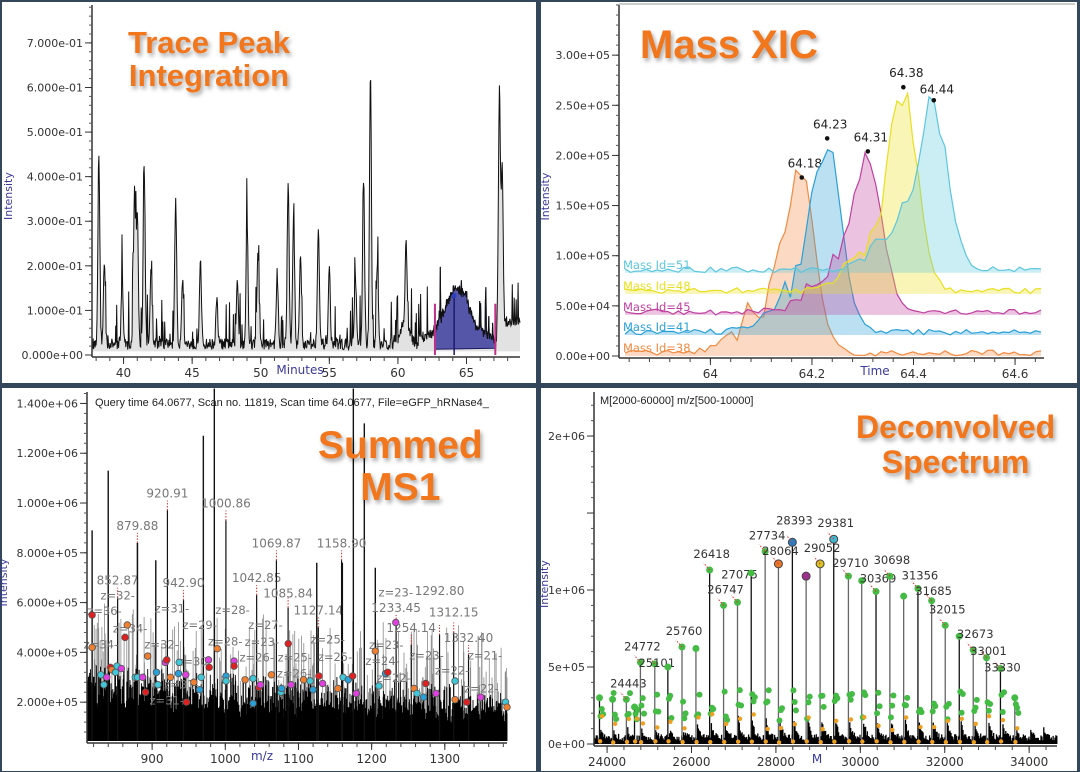 The width and height of the screenshot is (1080, 772). What do you see at coordinates (262, 756) in the screenshot?
I see `x-axis-label: m/z` at bounding box center [262, 756].